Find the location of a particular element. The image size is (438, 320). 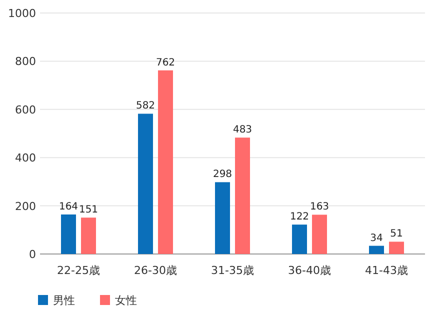

y-tick-label: 200 is located at coordinates (25, 206).